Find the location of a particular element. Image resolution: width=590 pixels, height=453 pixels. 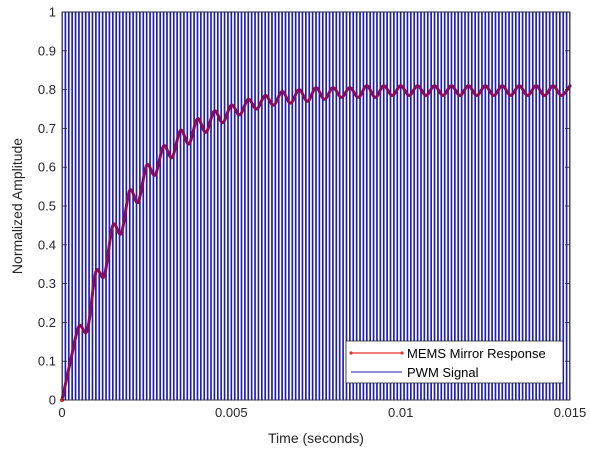

y-tick-label: 0.2 is located at coordinates (47, 322).